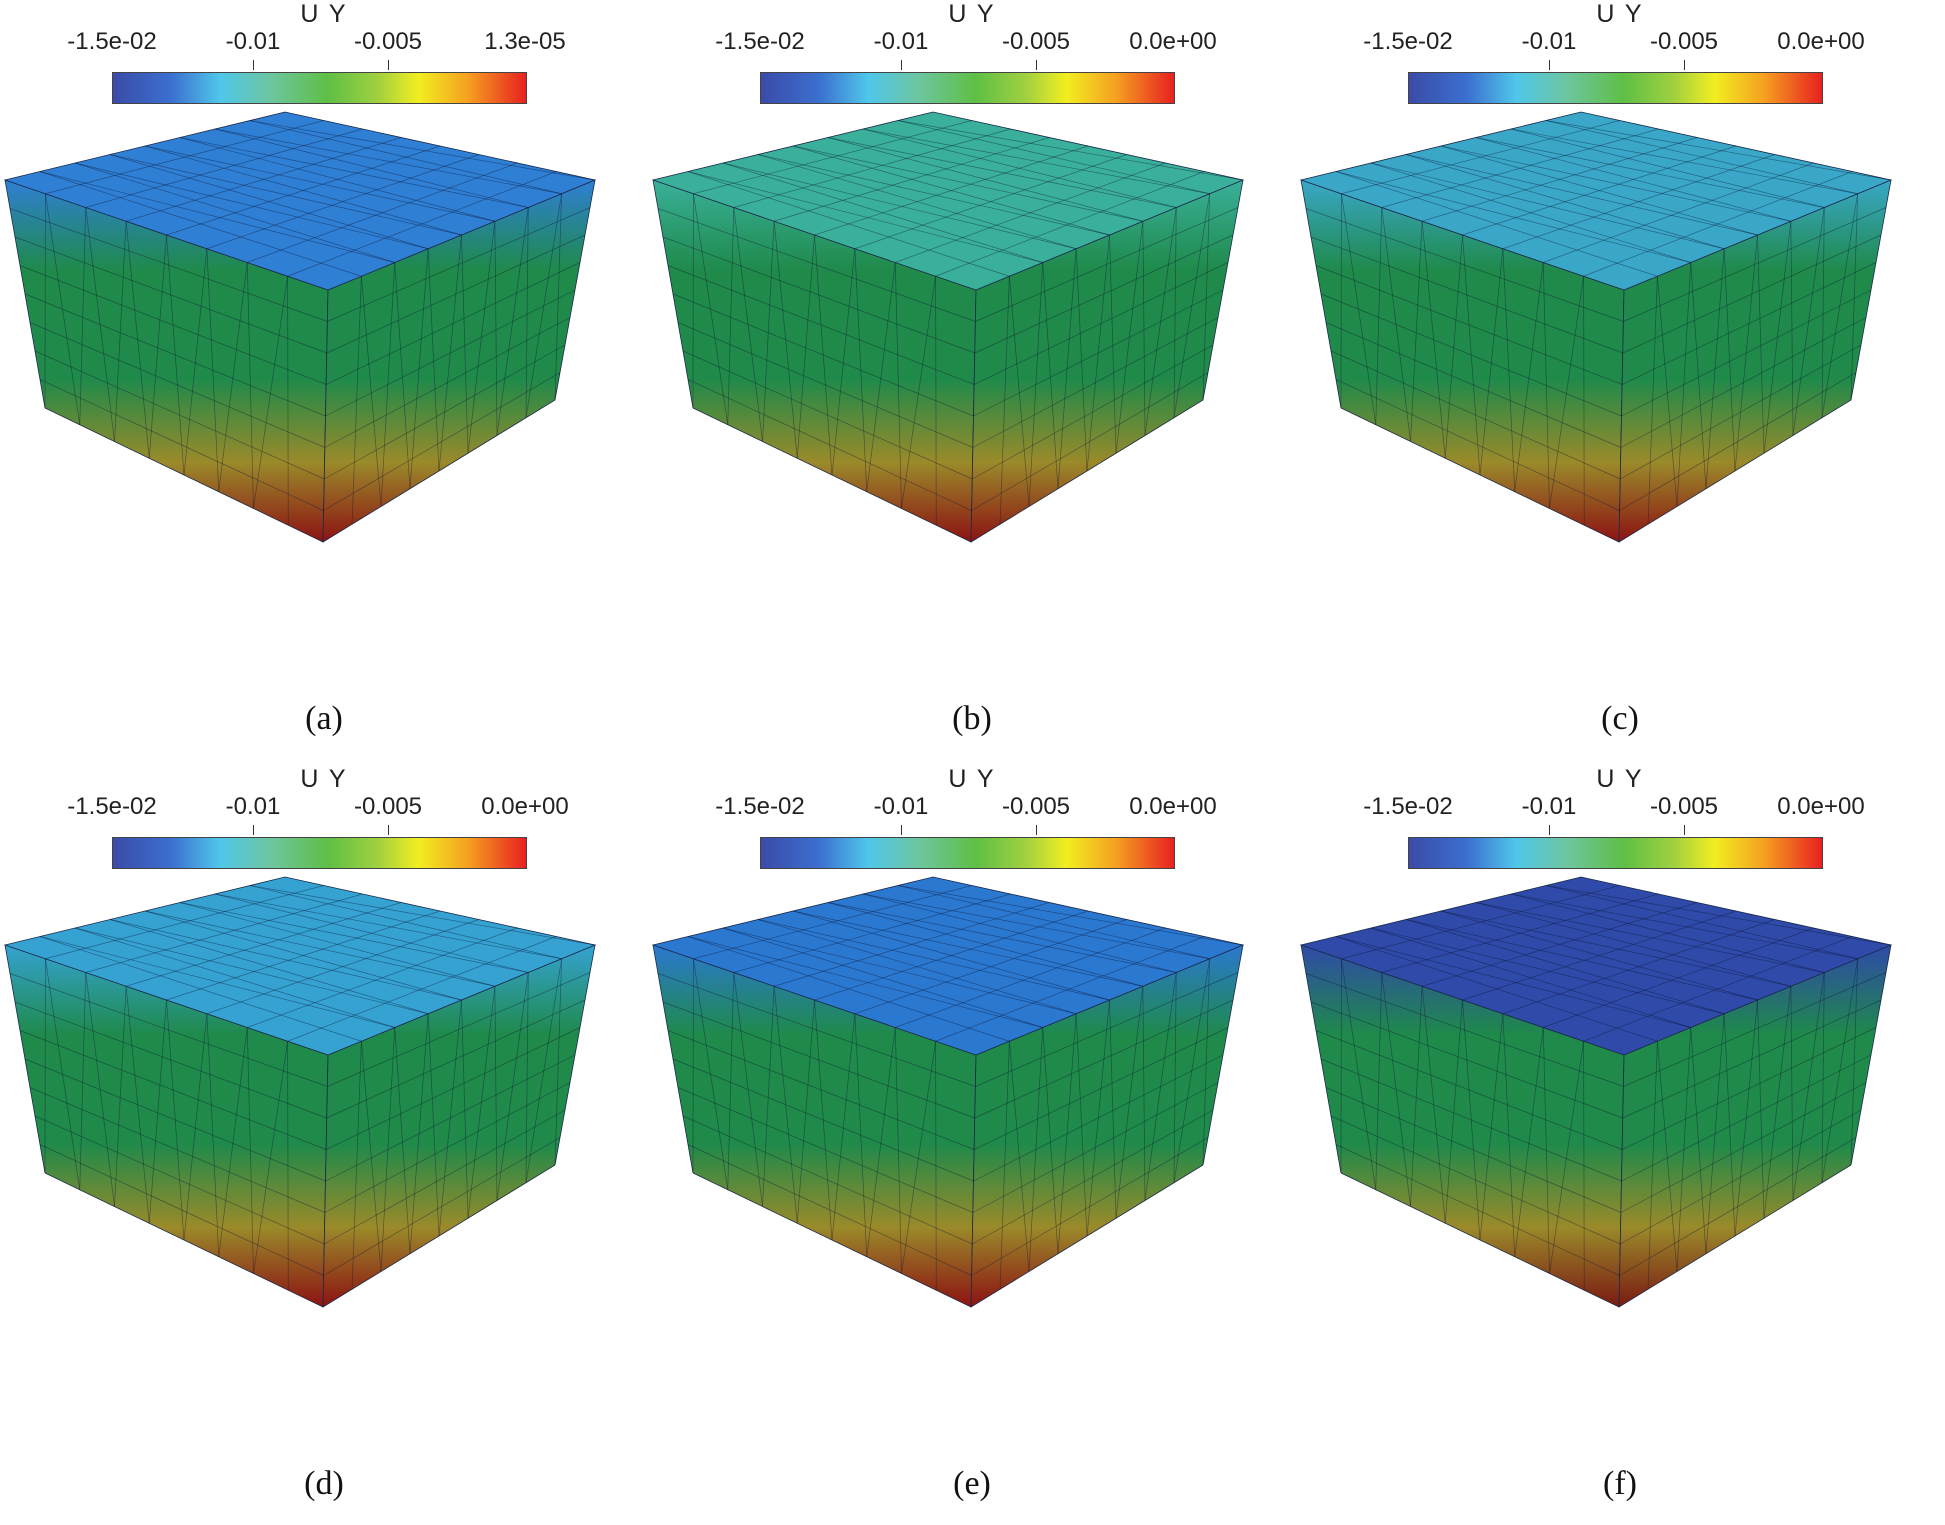  I want to click on panel-caption: (c), so click(1620, 718).